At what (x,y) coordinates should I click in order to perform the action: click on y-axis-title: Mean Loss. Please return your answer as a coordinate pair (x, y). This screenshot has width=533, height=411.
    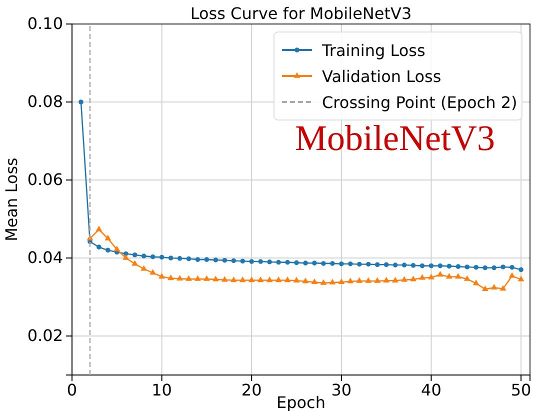
    Looking at the image, I should click on (11, 200).